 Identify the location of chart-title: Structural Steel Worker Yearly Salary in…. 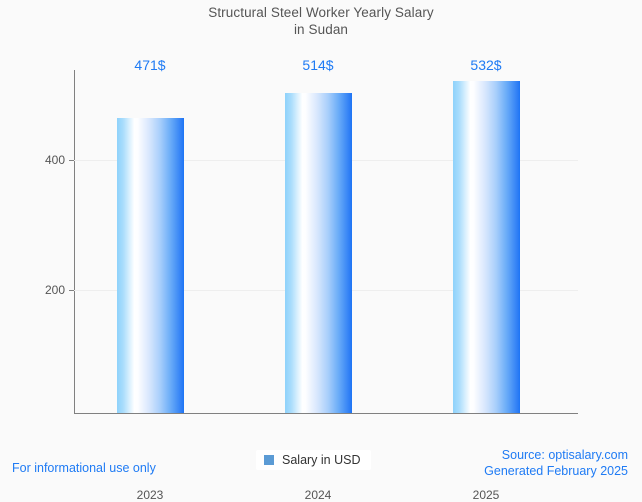
(321, 21).